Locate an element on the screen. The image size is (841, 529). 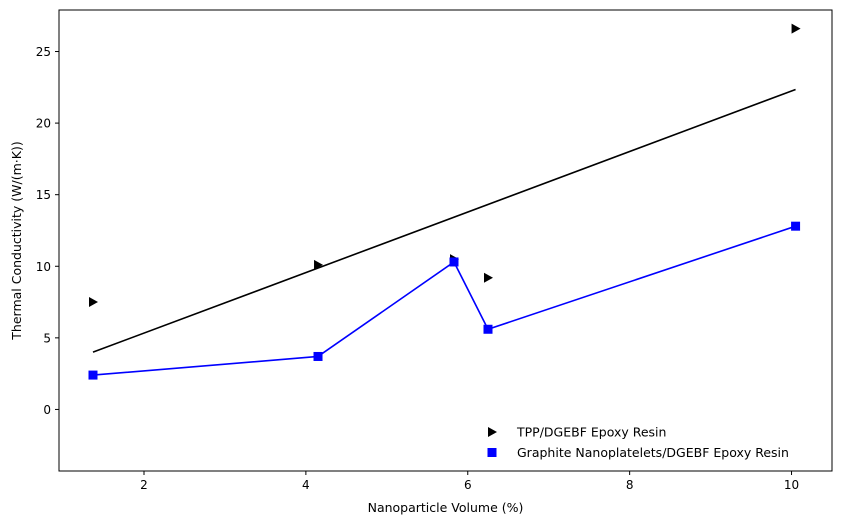
x-axis-ticks: 2 4 6 8 10 is located at coordinates (469, 481).